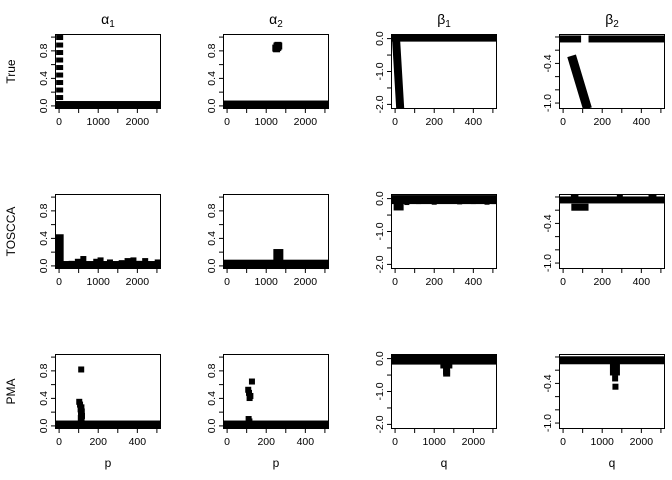  Describe the element at coordinates (603, 412) in the screenshot. I see `panel-pma-beta2: 0 1000 2000 -0.4 -1.0 q` at that location.